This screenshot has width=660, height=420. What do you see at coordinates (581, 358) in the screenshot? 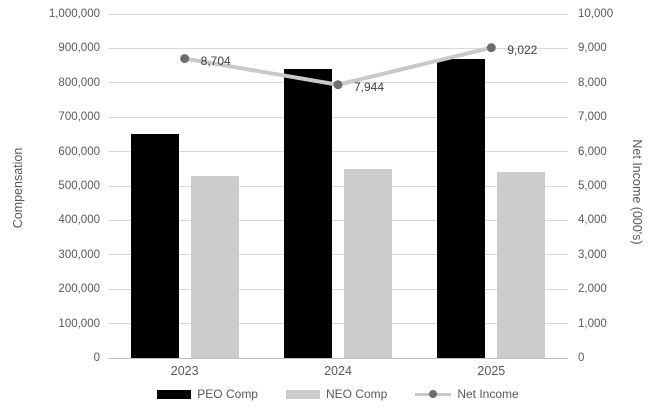
I see `right-axis-tick: 0` at bounding box center [581, 358].